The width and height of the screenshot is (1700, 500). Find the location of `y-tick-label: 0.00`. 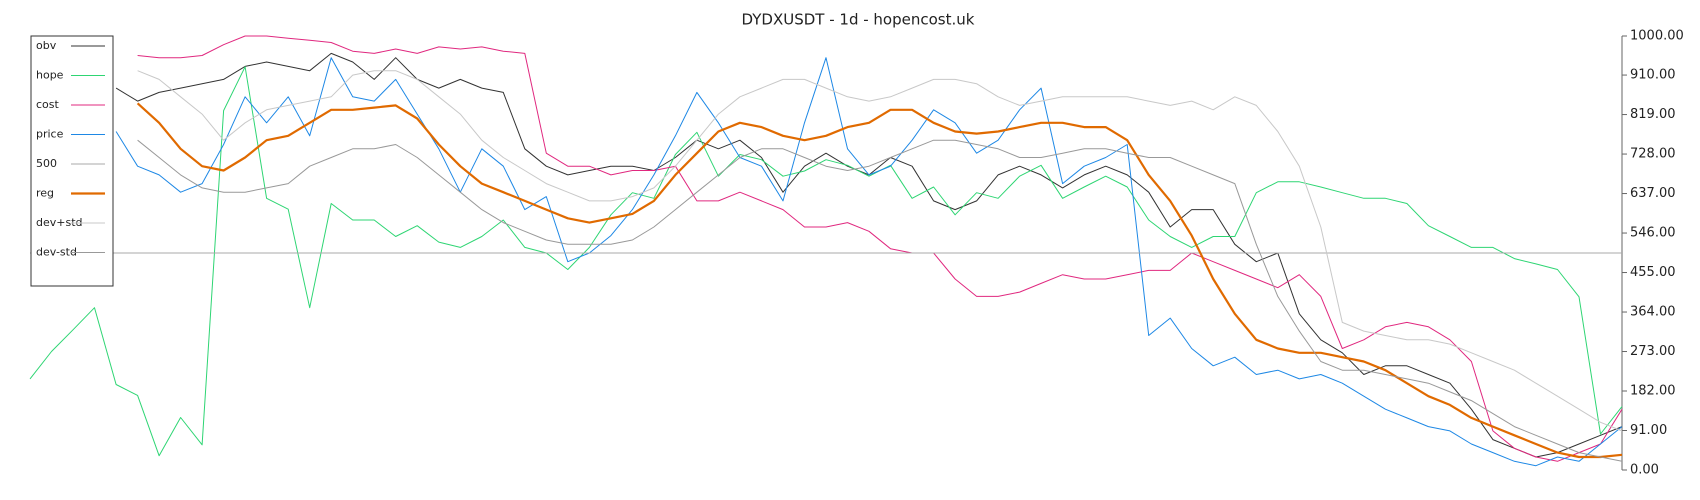

y-tick-label: 0.00 is located at coordinates (1644, 470).